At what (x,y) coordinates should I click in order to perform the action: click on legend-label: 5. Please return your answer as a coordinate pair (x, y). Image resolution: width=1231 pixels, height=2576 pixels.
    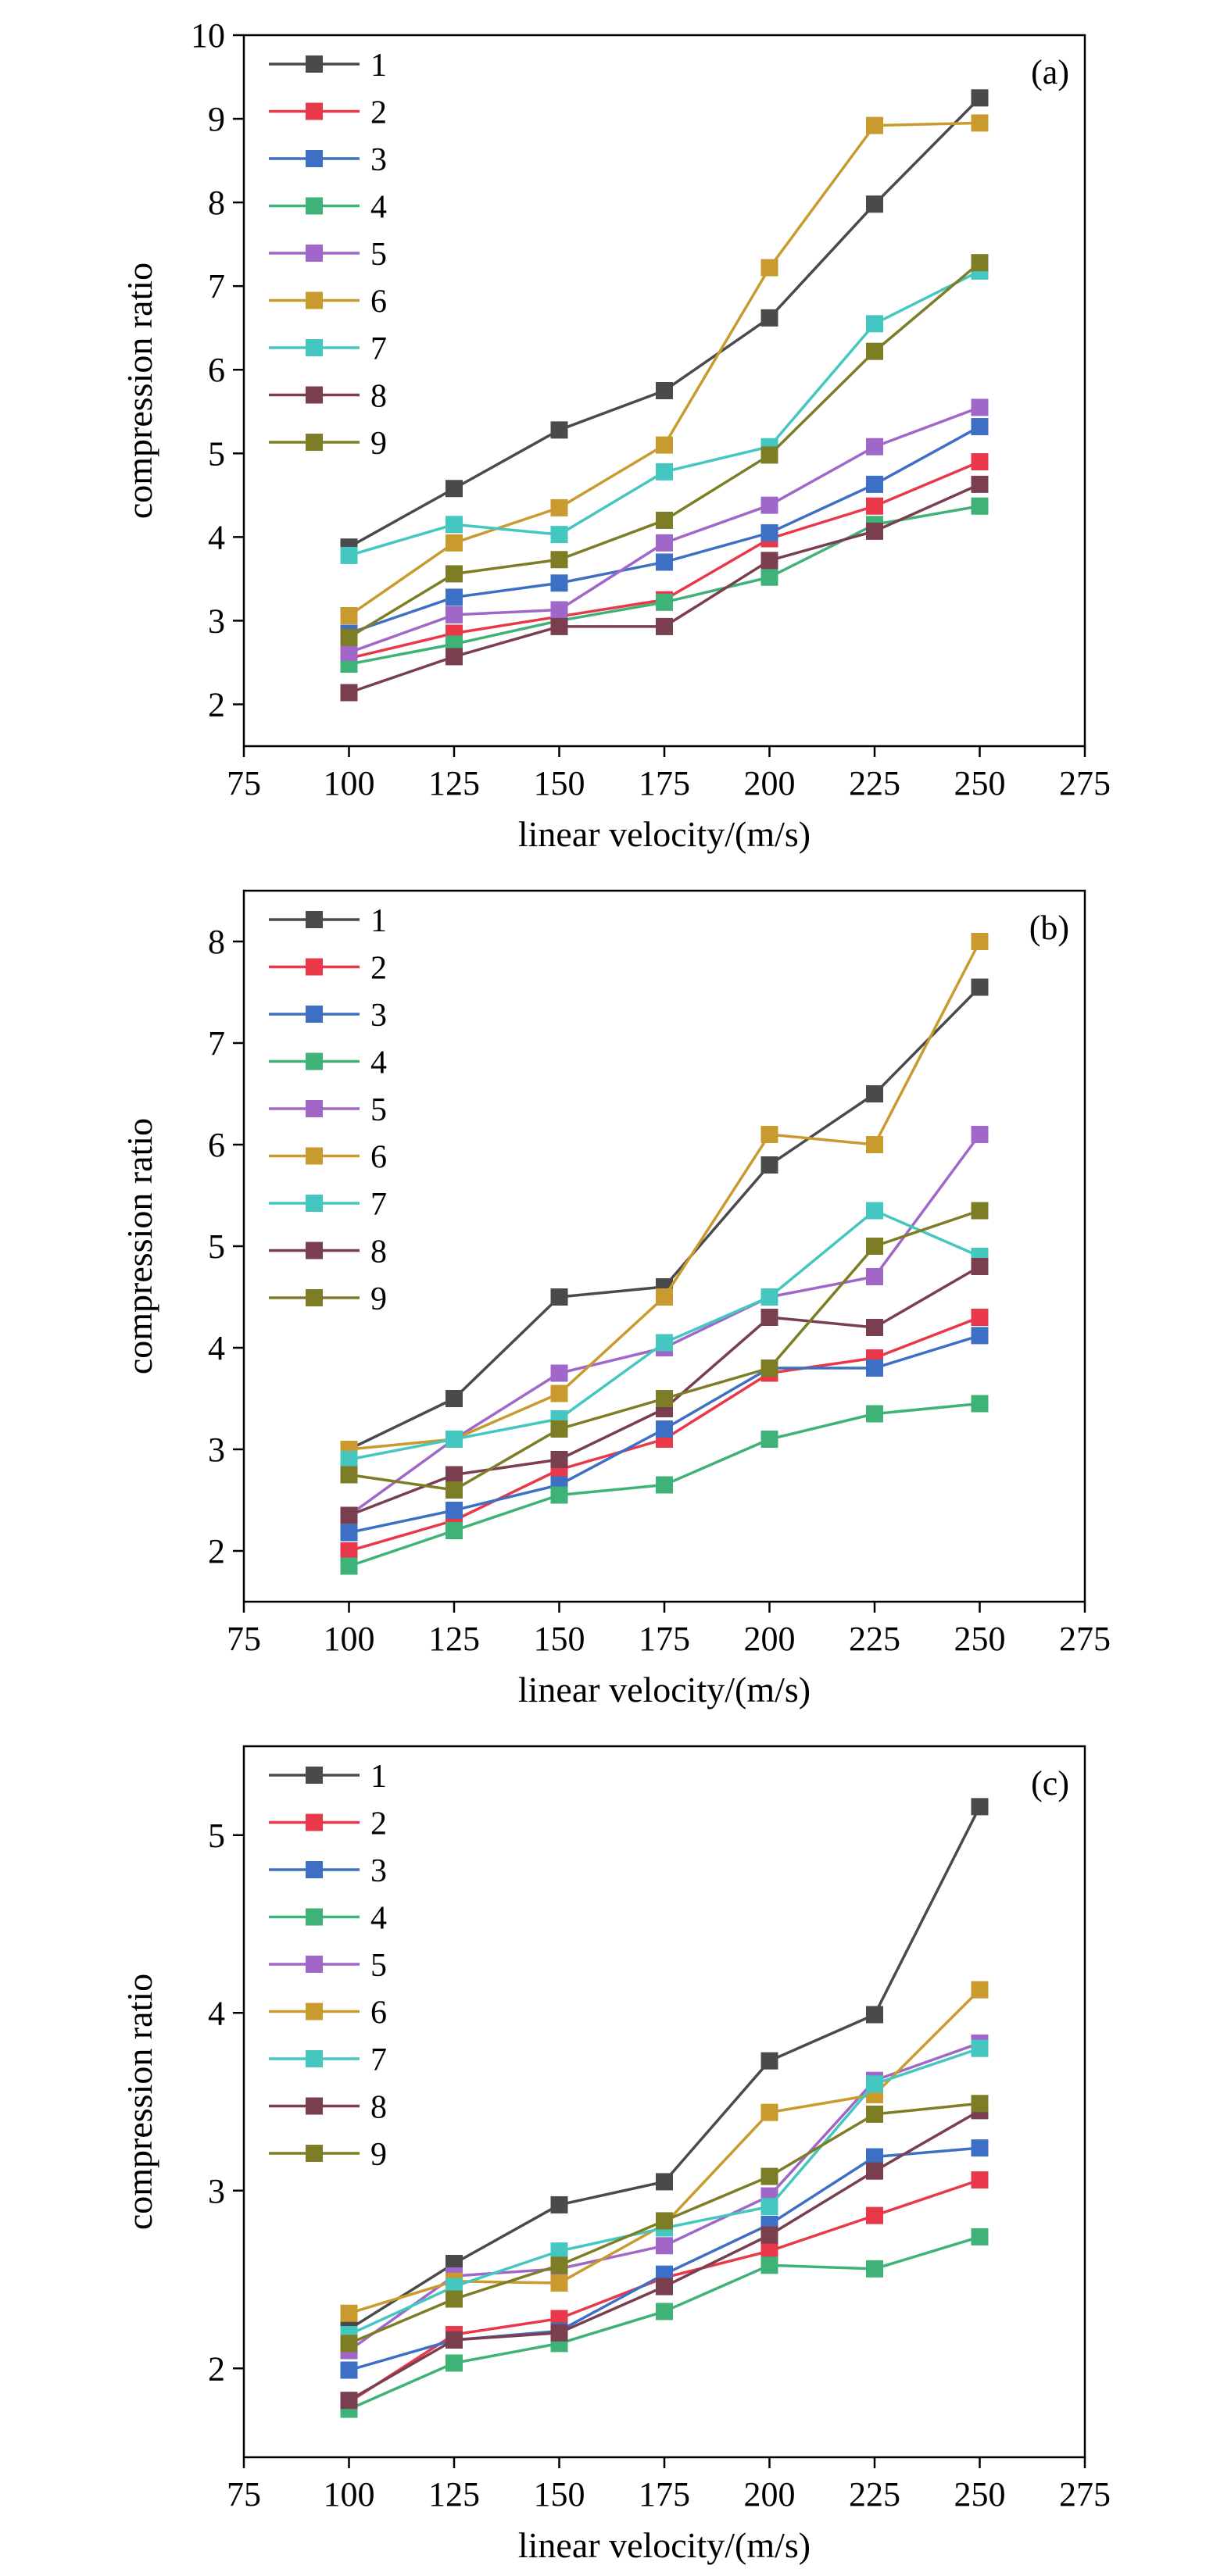
    Looking at the image, I should click on (378, 1966).